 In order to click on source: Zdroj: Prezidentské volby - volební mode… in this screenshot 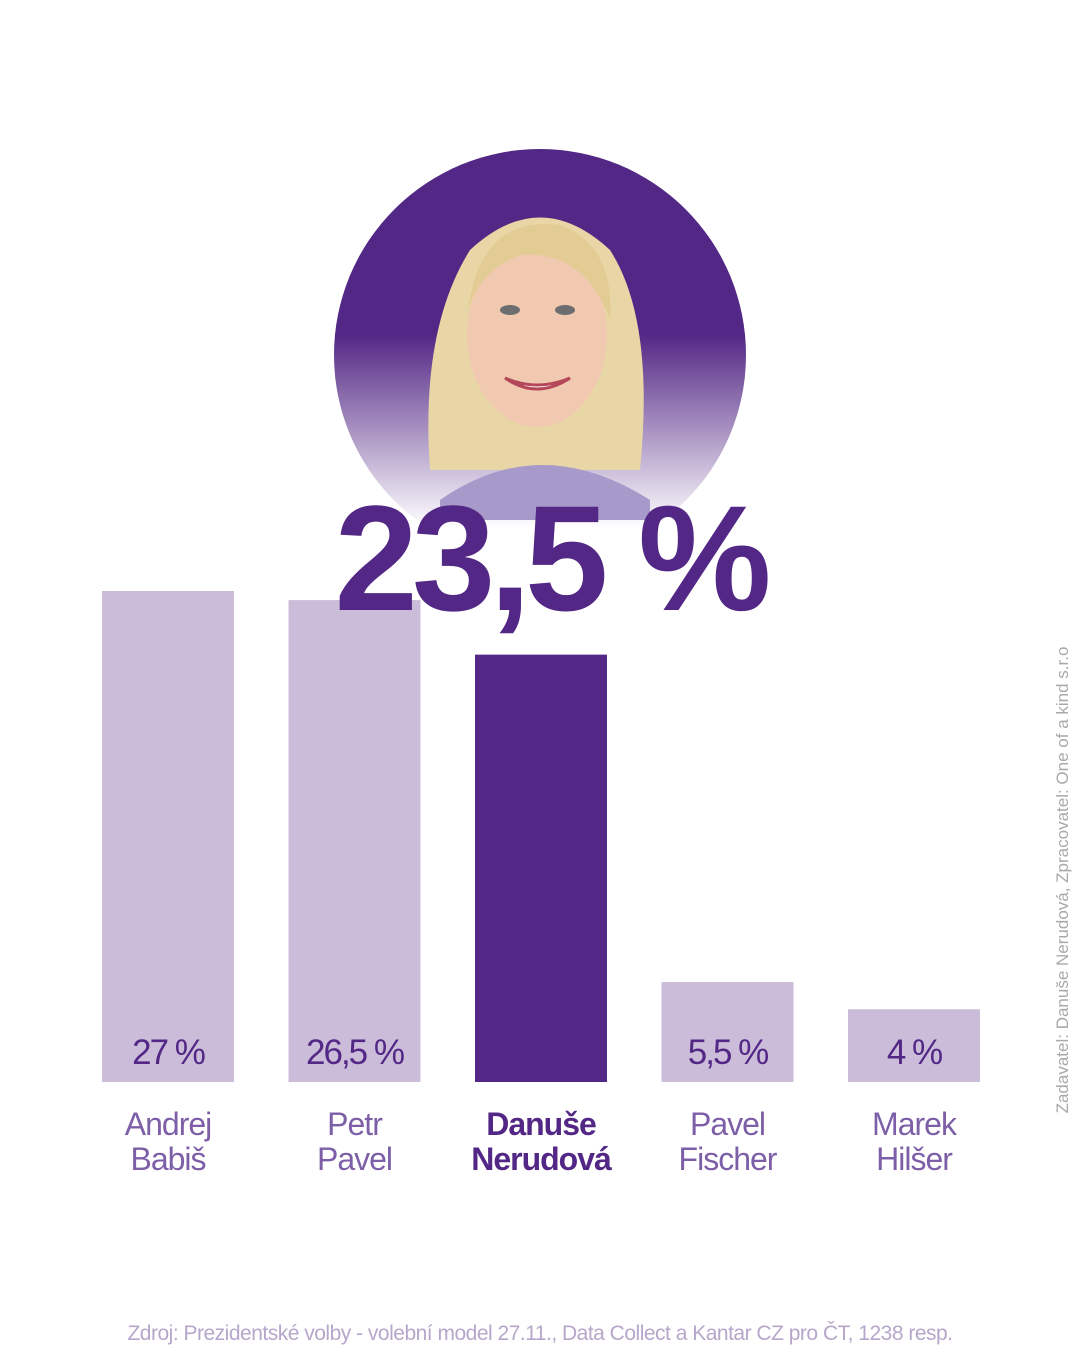, I will do `click(539, 1333)`.